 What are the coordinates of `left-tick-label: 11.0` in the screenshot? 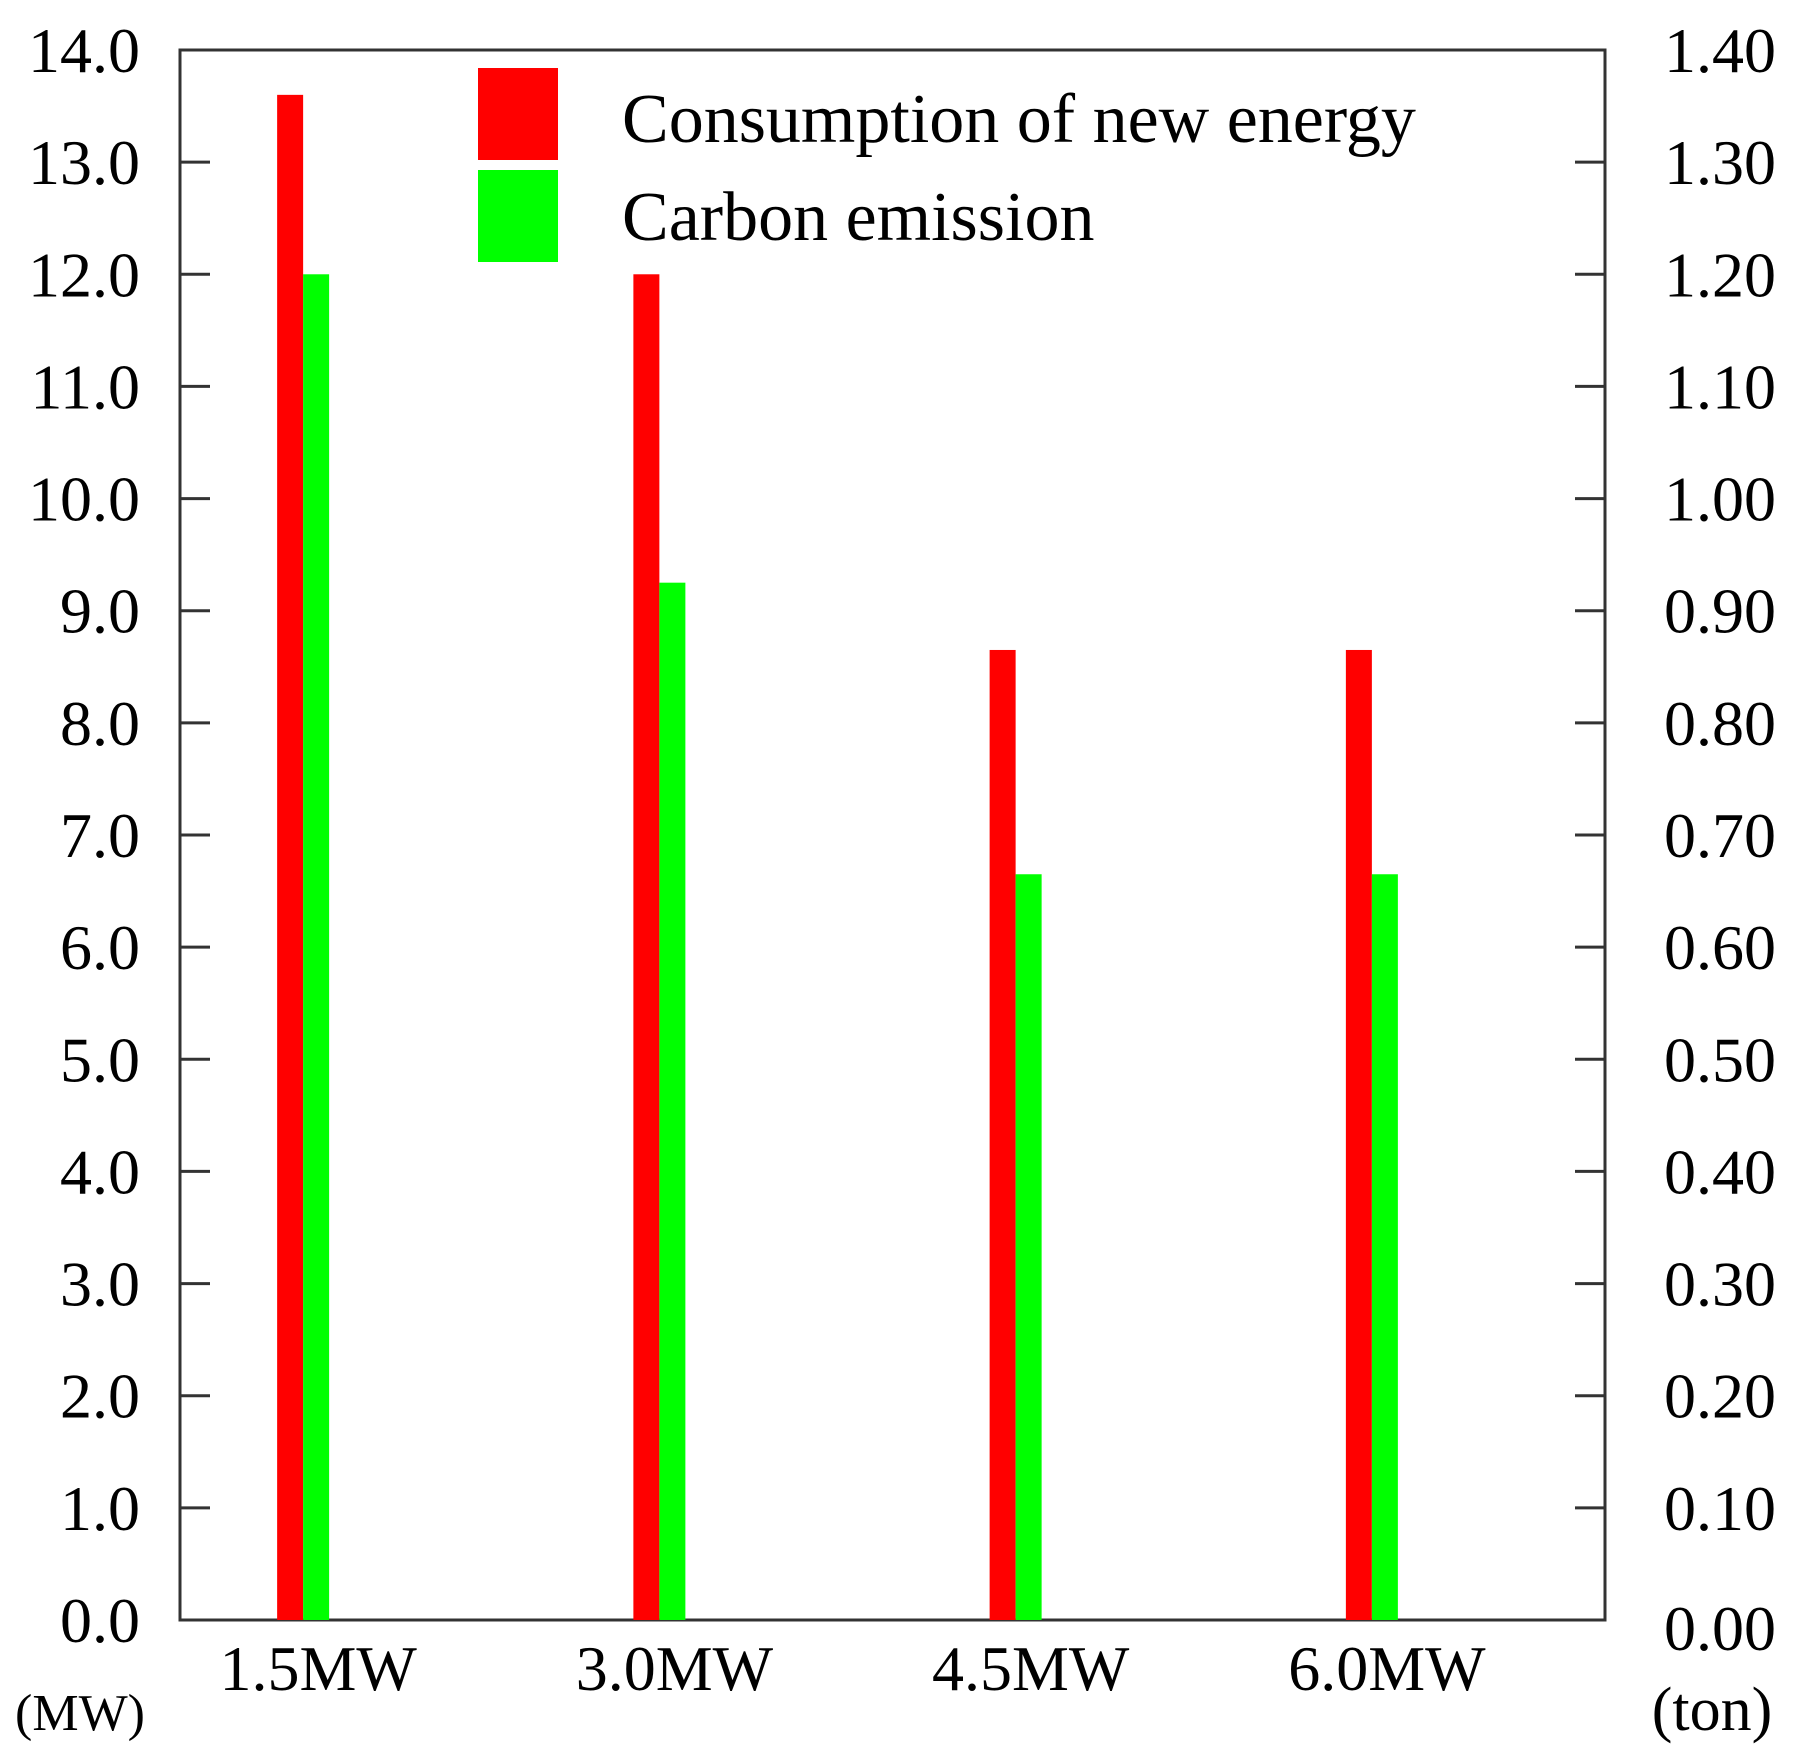 It's located at (85, 386).